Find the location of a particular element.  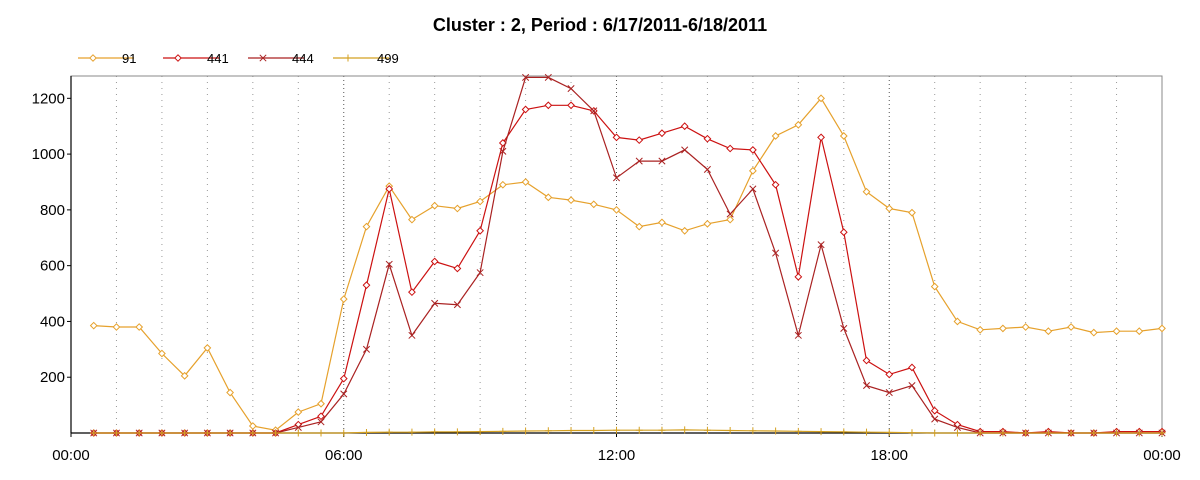

legend-label: 499 is located at coordinates (388, 58).